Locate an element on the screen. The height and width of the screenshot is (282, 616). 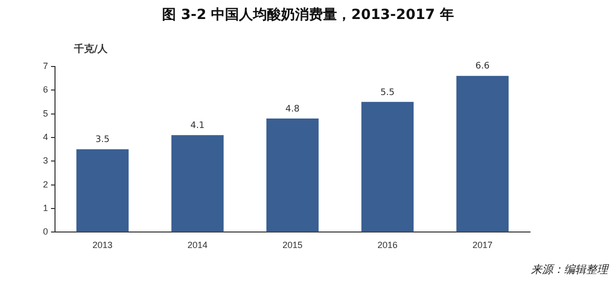
source-note: 来源：编辑整理 is located at coordinates (569, 269).